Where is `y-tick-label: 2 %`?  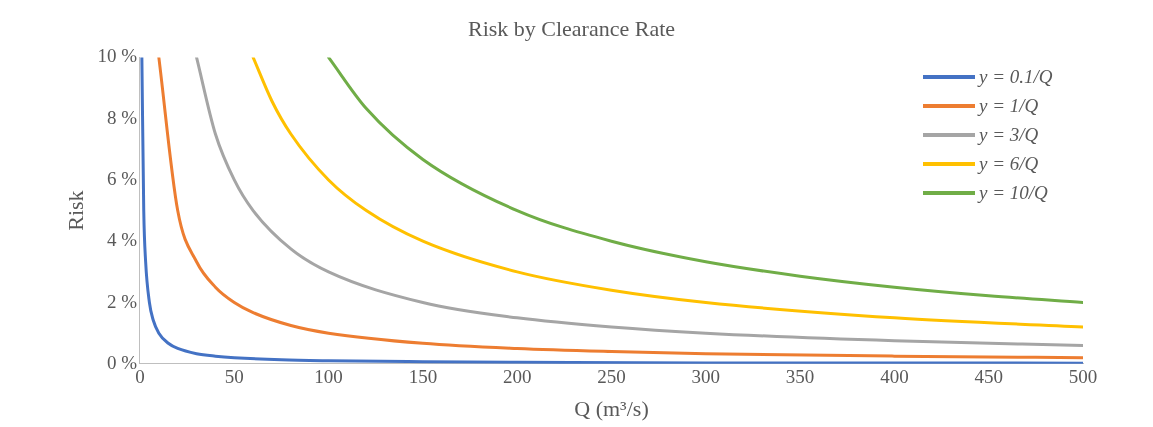
y-tick-label: 2 % is located at coordinates (122, 301).